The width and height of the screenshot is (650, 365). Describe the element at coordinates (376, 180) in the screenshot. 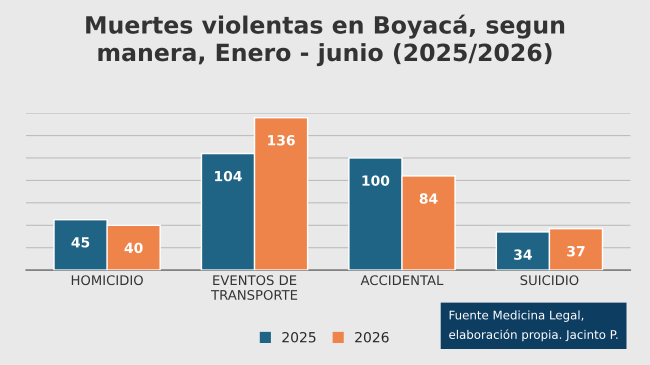

I see `data-label: 100` at that location.